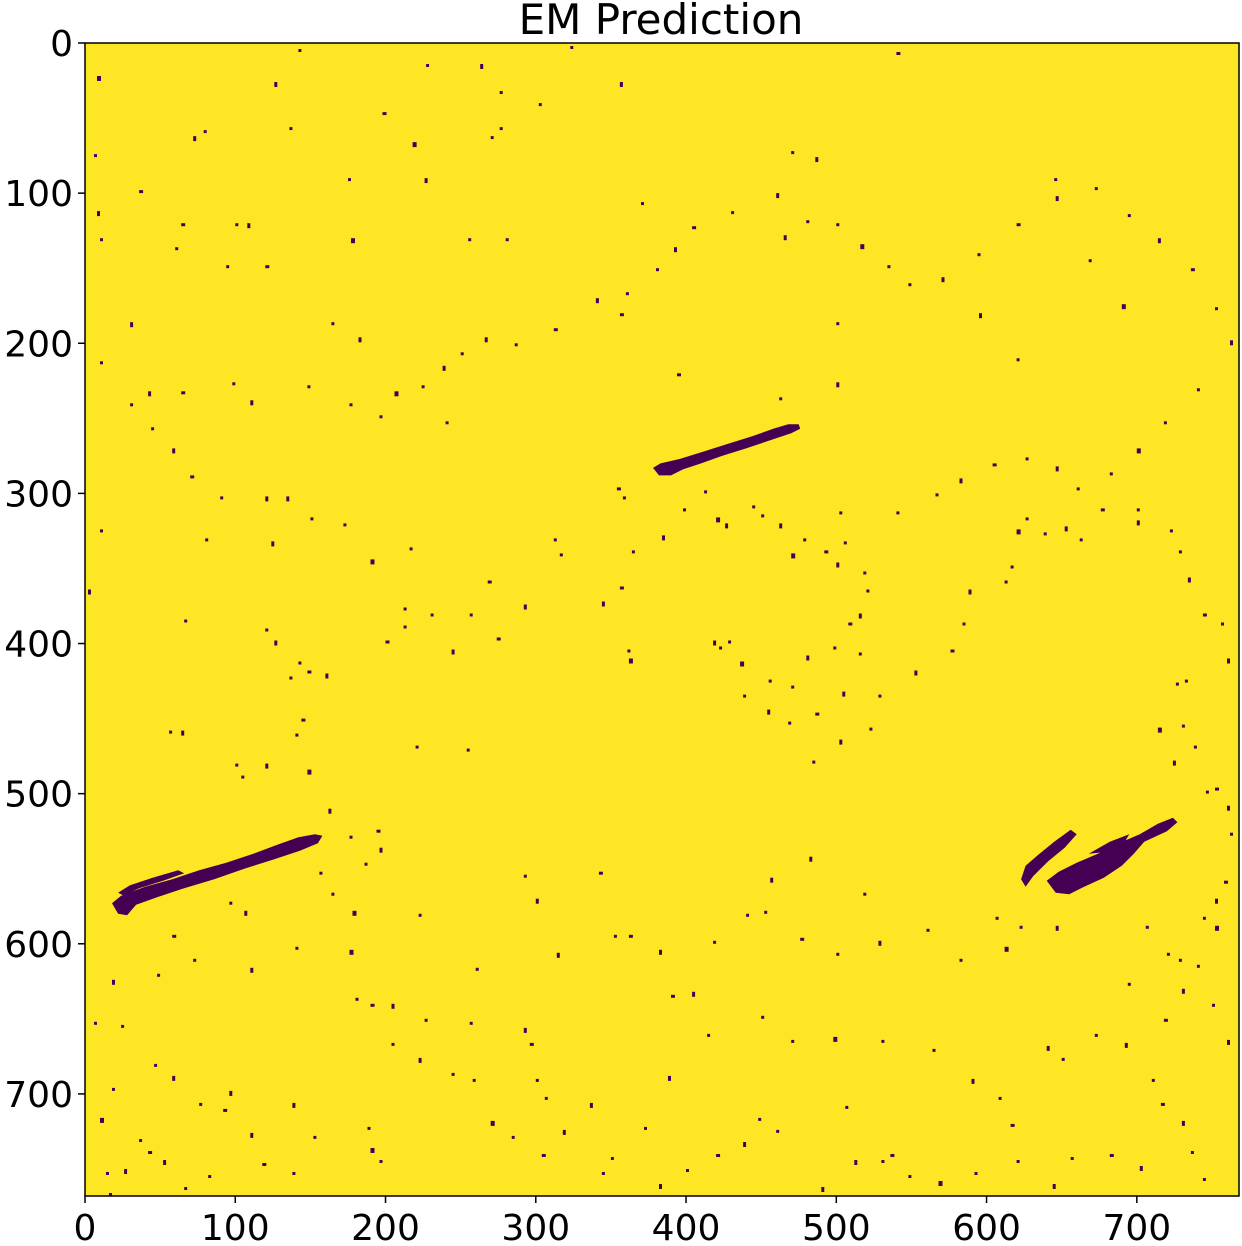  Describe the element at coordinates (85, 1227) in the screenshot. I see `x-tick-label: 0` at that location.